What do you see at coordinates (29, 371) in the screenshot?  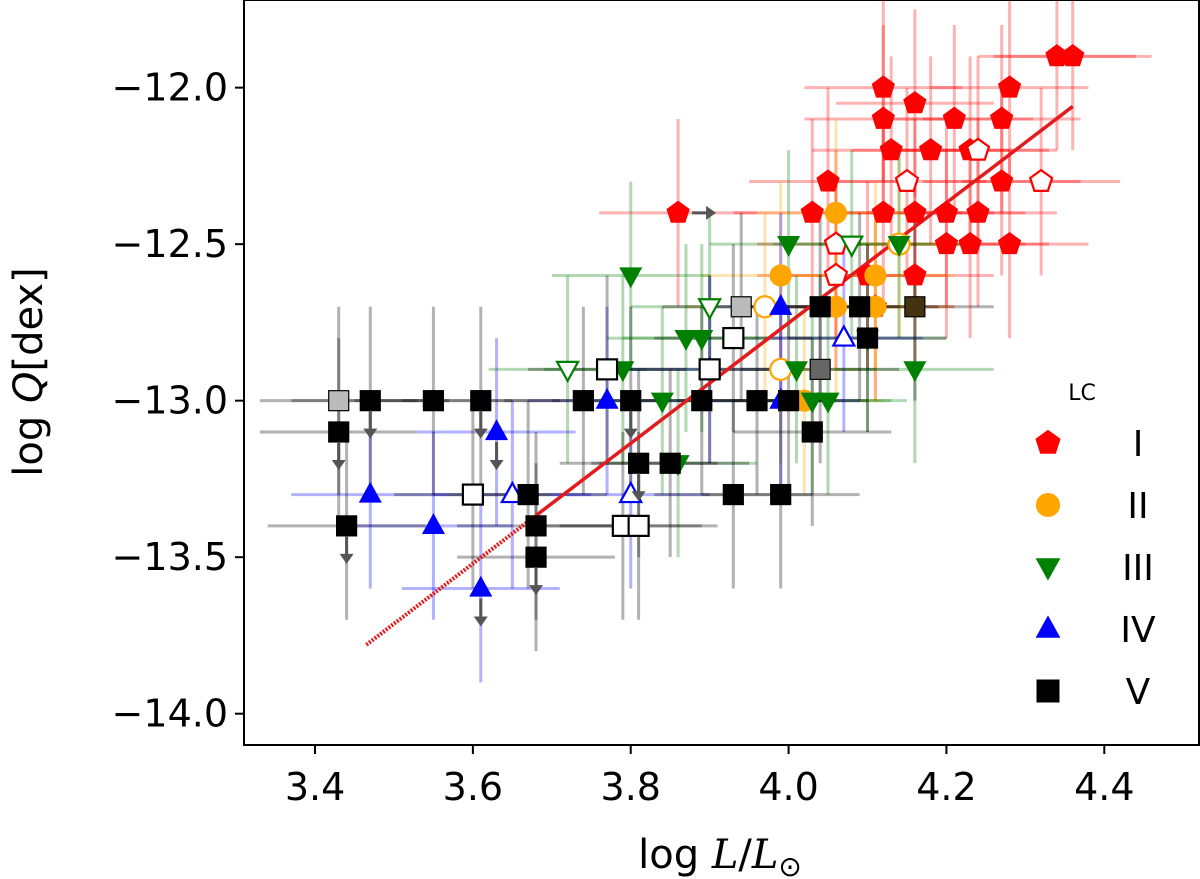 I see `y-axis-label: log Q[dex]` at bounding box center [29, 371].